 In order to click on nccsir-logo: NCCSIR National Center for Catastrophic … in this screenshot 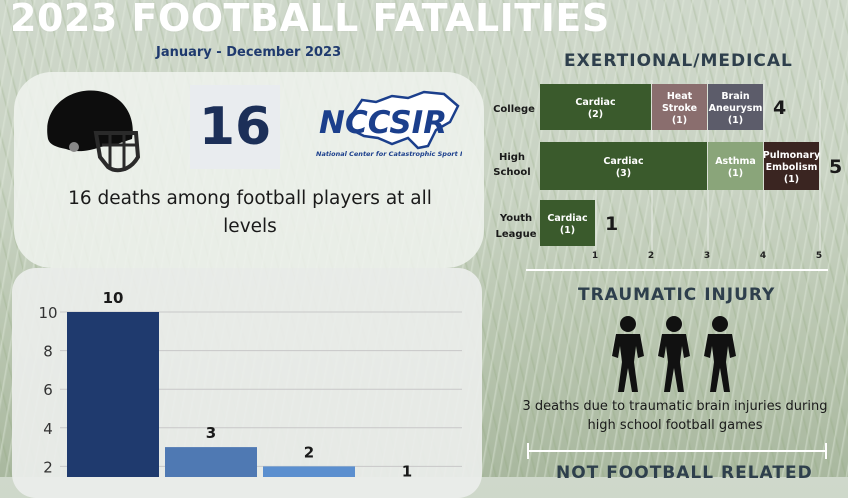, I will do `click(389, 124)`.